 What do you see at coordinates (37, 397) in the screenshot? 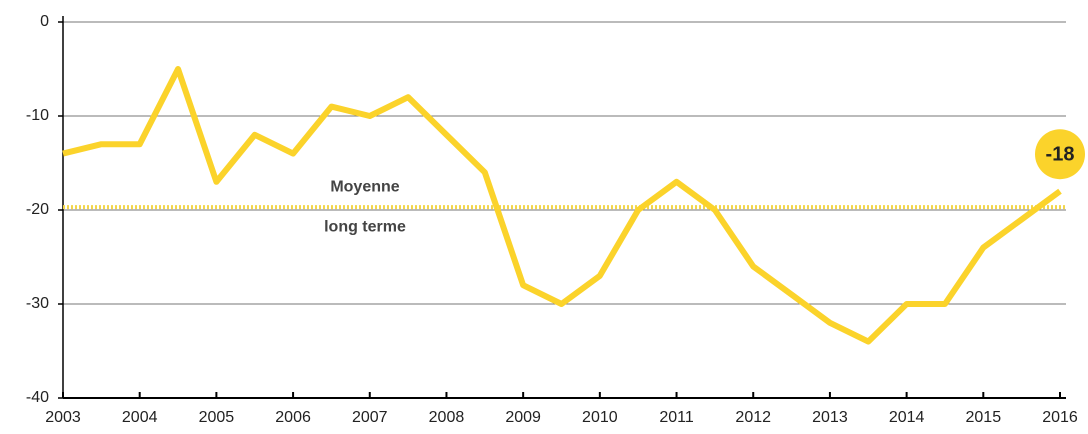
I see `y-tick-label: -40` at bounding box center [37, 397].